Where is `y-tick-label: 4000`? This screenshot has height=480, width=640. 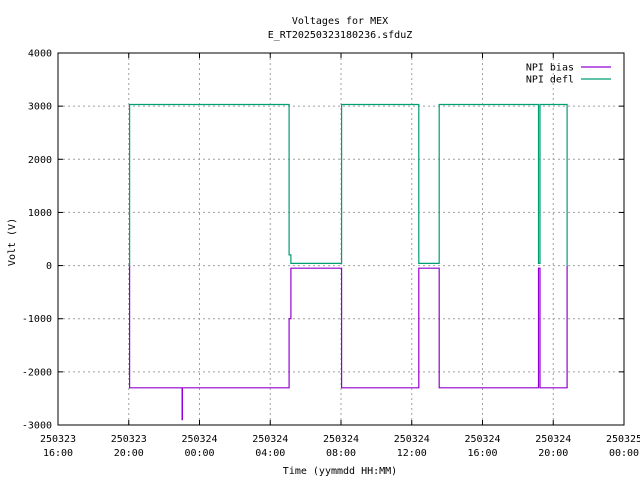
y-tick-label: 4000 is located at coordinates (40, 54).